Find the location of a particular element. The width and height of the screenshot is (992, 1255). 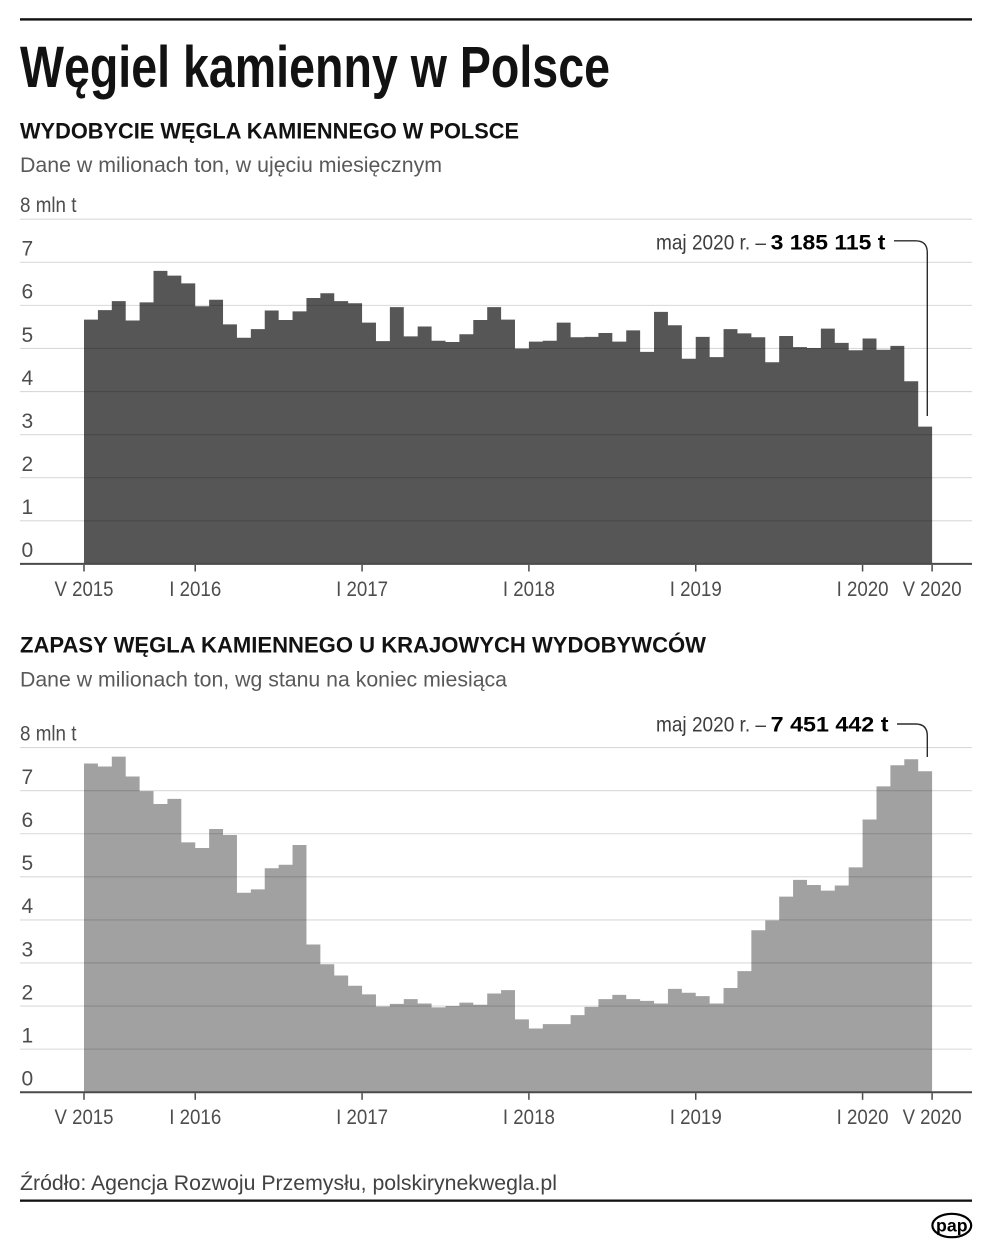

svg-text:WYDOBYCIE WĘGLA KAMIENNEGO W P: WYDOBYCIE WĘGLA KAMIENNEGO W POLSCE is located at coordinates (269, 131).